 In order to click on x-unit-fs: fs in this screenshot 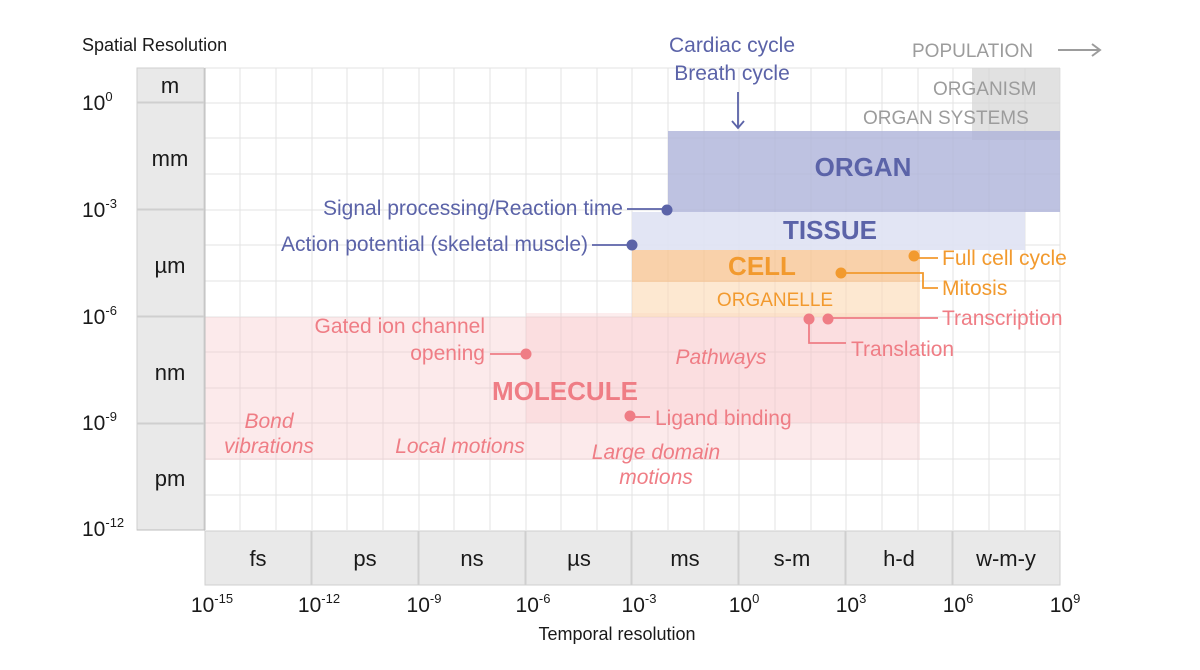, I will do `click(257, 558)`.